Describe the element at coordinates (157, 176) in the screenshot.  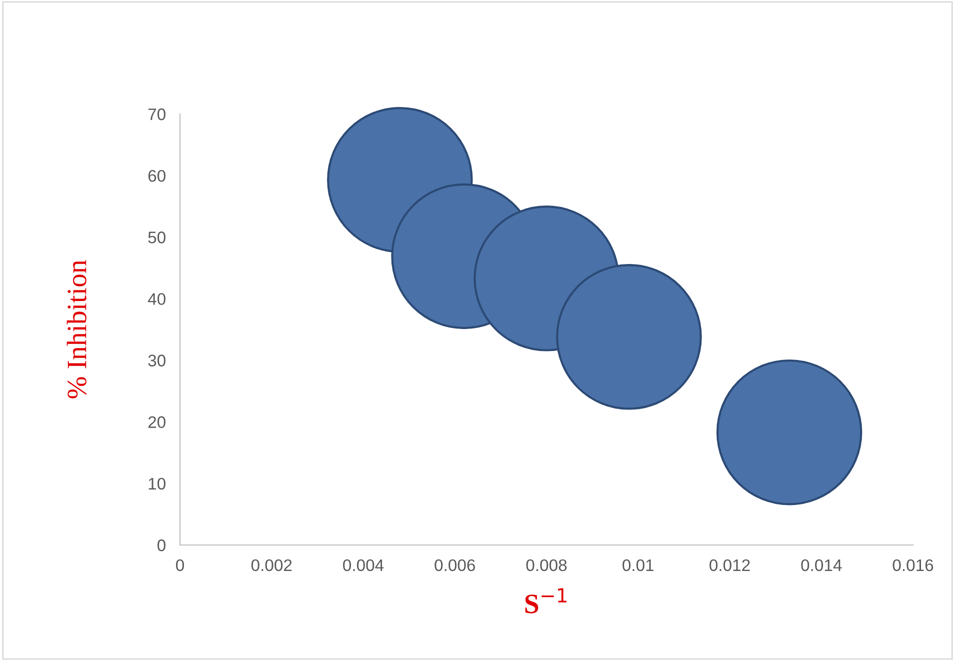
I see `y-tick-label: 60` at that location.